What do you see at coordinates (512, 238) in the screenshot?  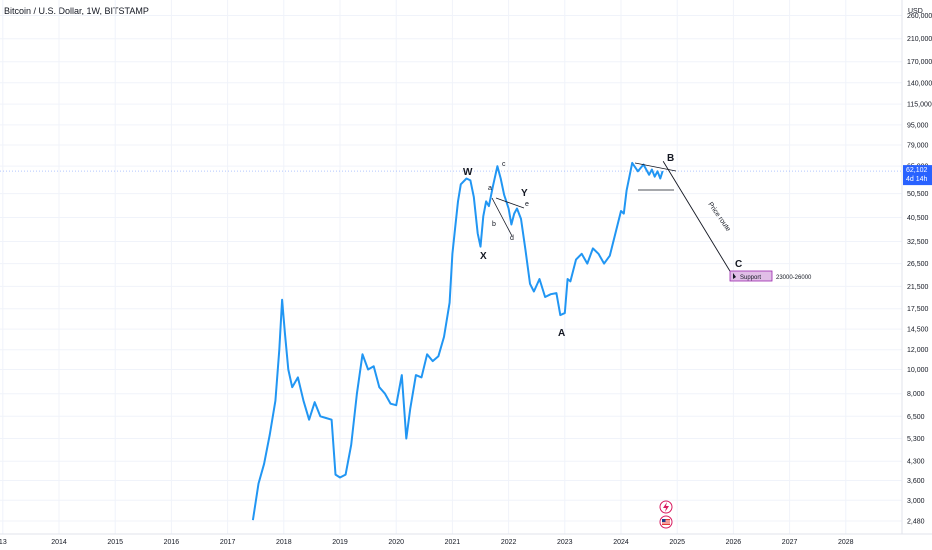 I see `subwave-label-d: d` at bounding box center [512, 238].